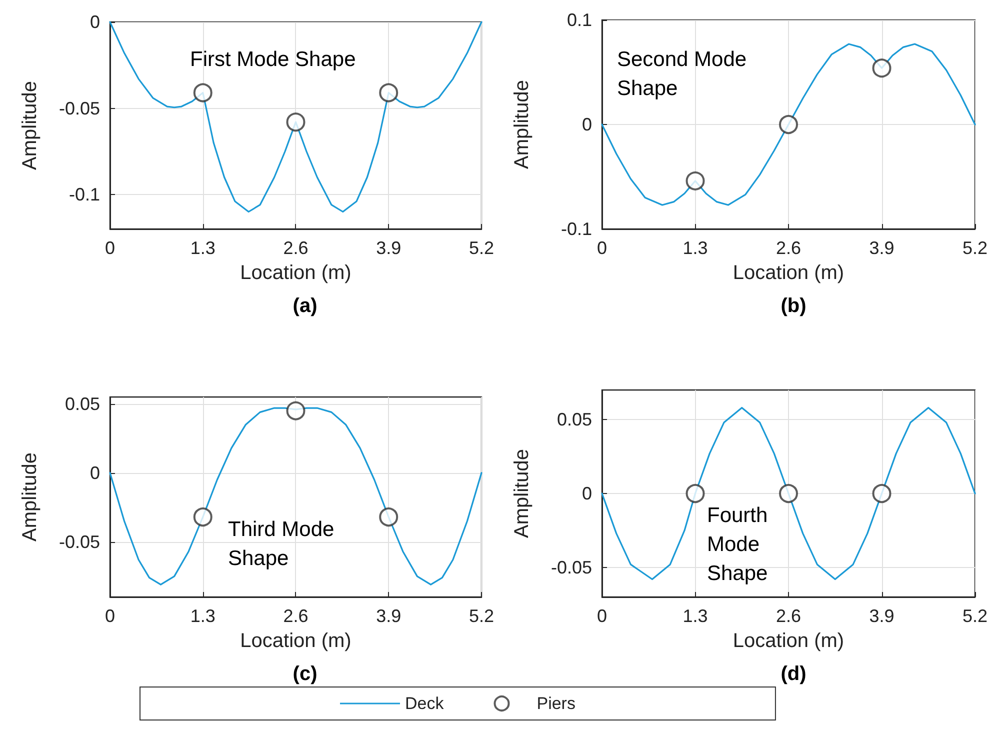  Describe the element at coordinates (305, 674) in the screenshot. I see `text: (c)` at that location.